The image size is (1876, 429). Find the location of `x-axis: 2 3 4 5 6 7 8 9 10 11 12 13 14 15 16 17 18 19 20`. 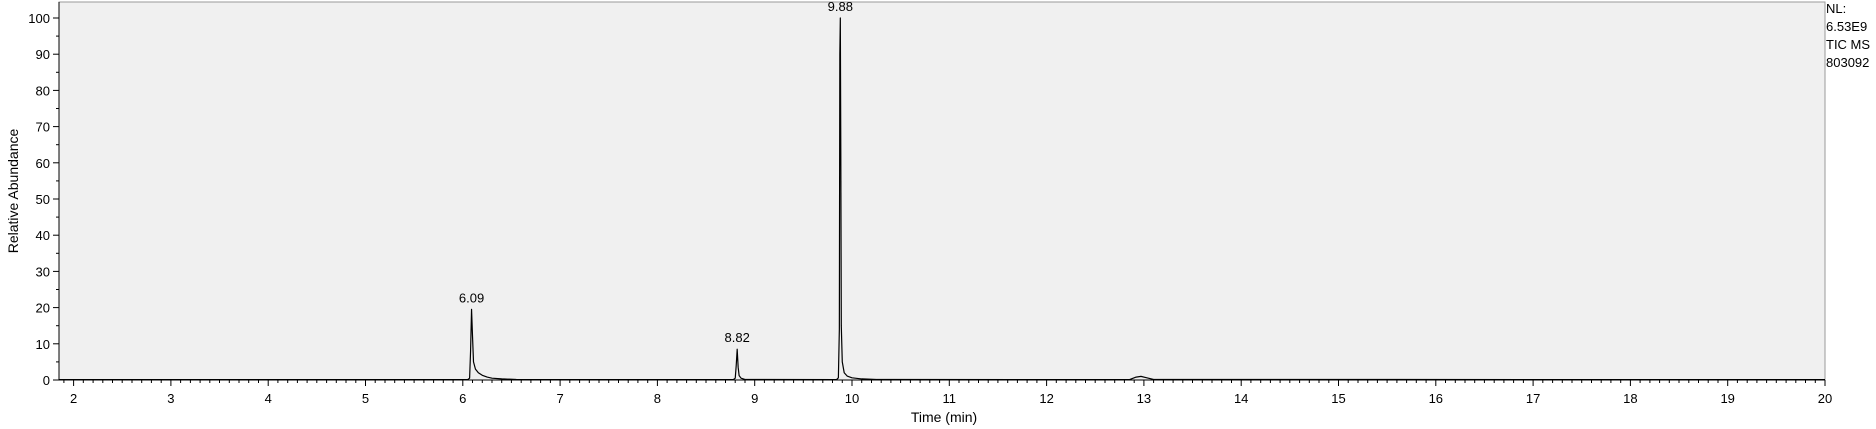

x-axis: 2 3 4 5 6 7 8 9 10 11 12 13 14 15 16 17 18 19 20 is located at coordinates (945, 392).